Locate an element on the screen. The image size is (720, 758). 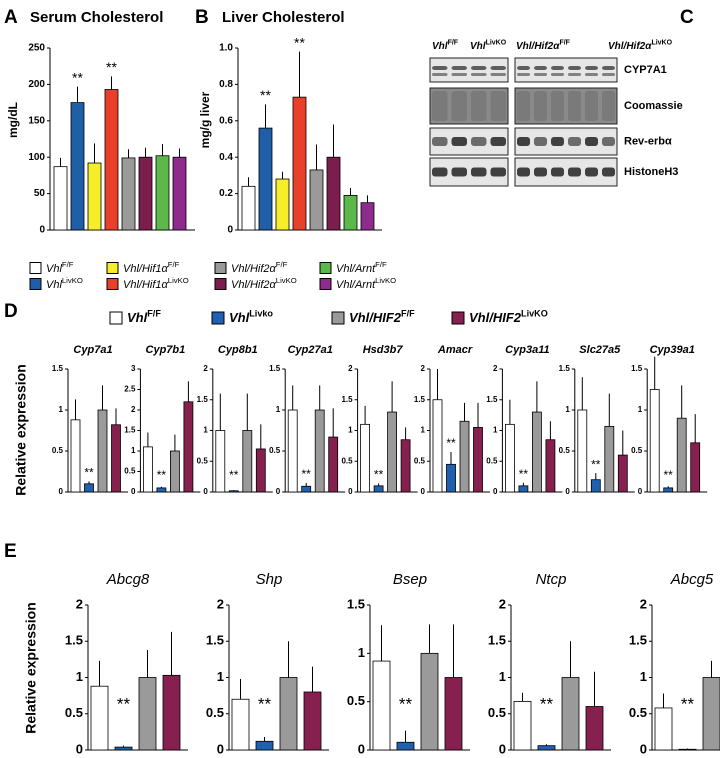
label: Vhl/HIF2F/F is located at coordinates (382, 317).